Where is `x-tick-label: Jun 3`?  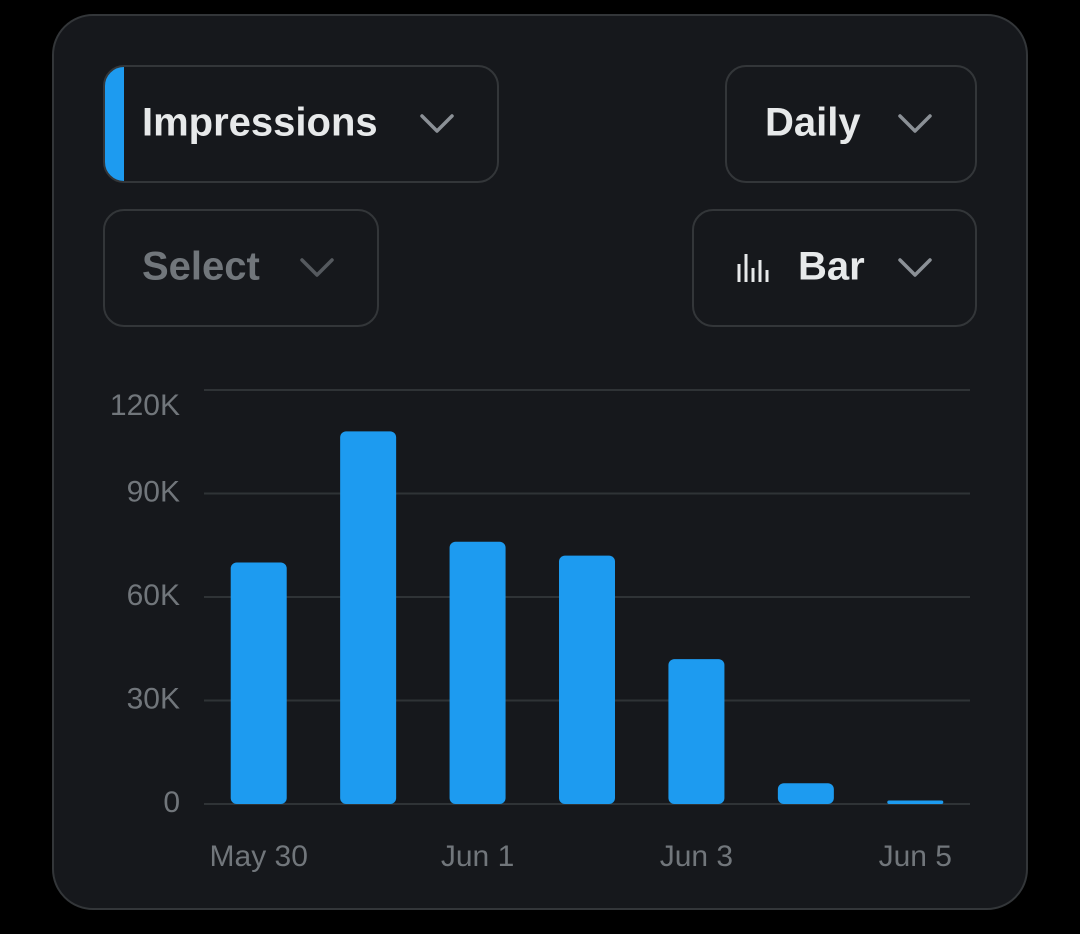
x-tick-label: Jun 3 is located at coordinates (696, 856).